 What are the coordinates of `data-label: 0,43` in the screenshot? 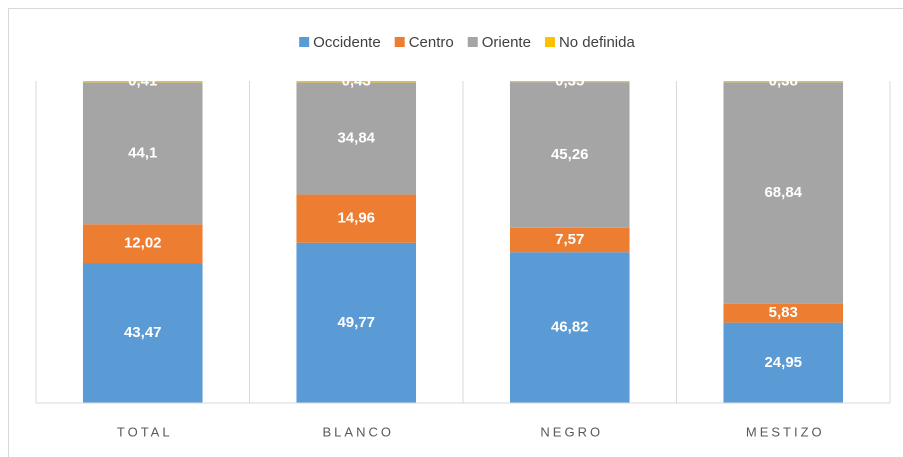 It's located at (356, 81).